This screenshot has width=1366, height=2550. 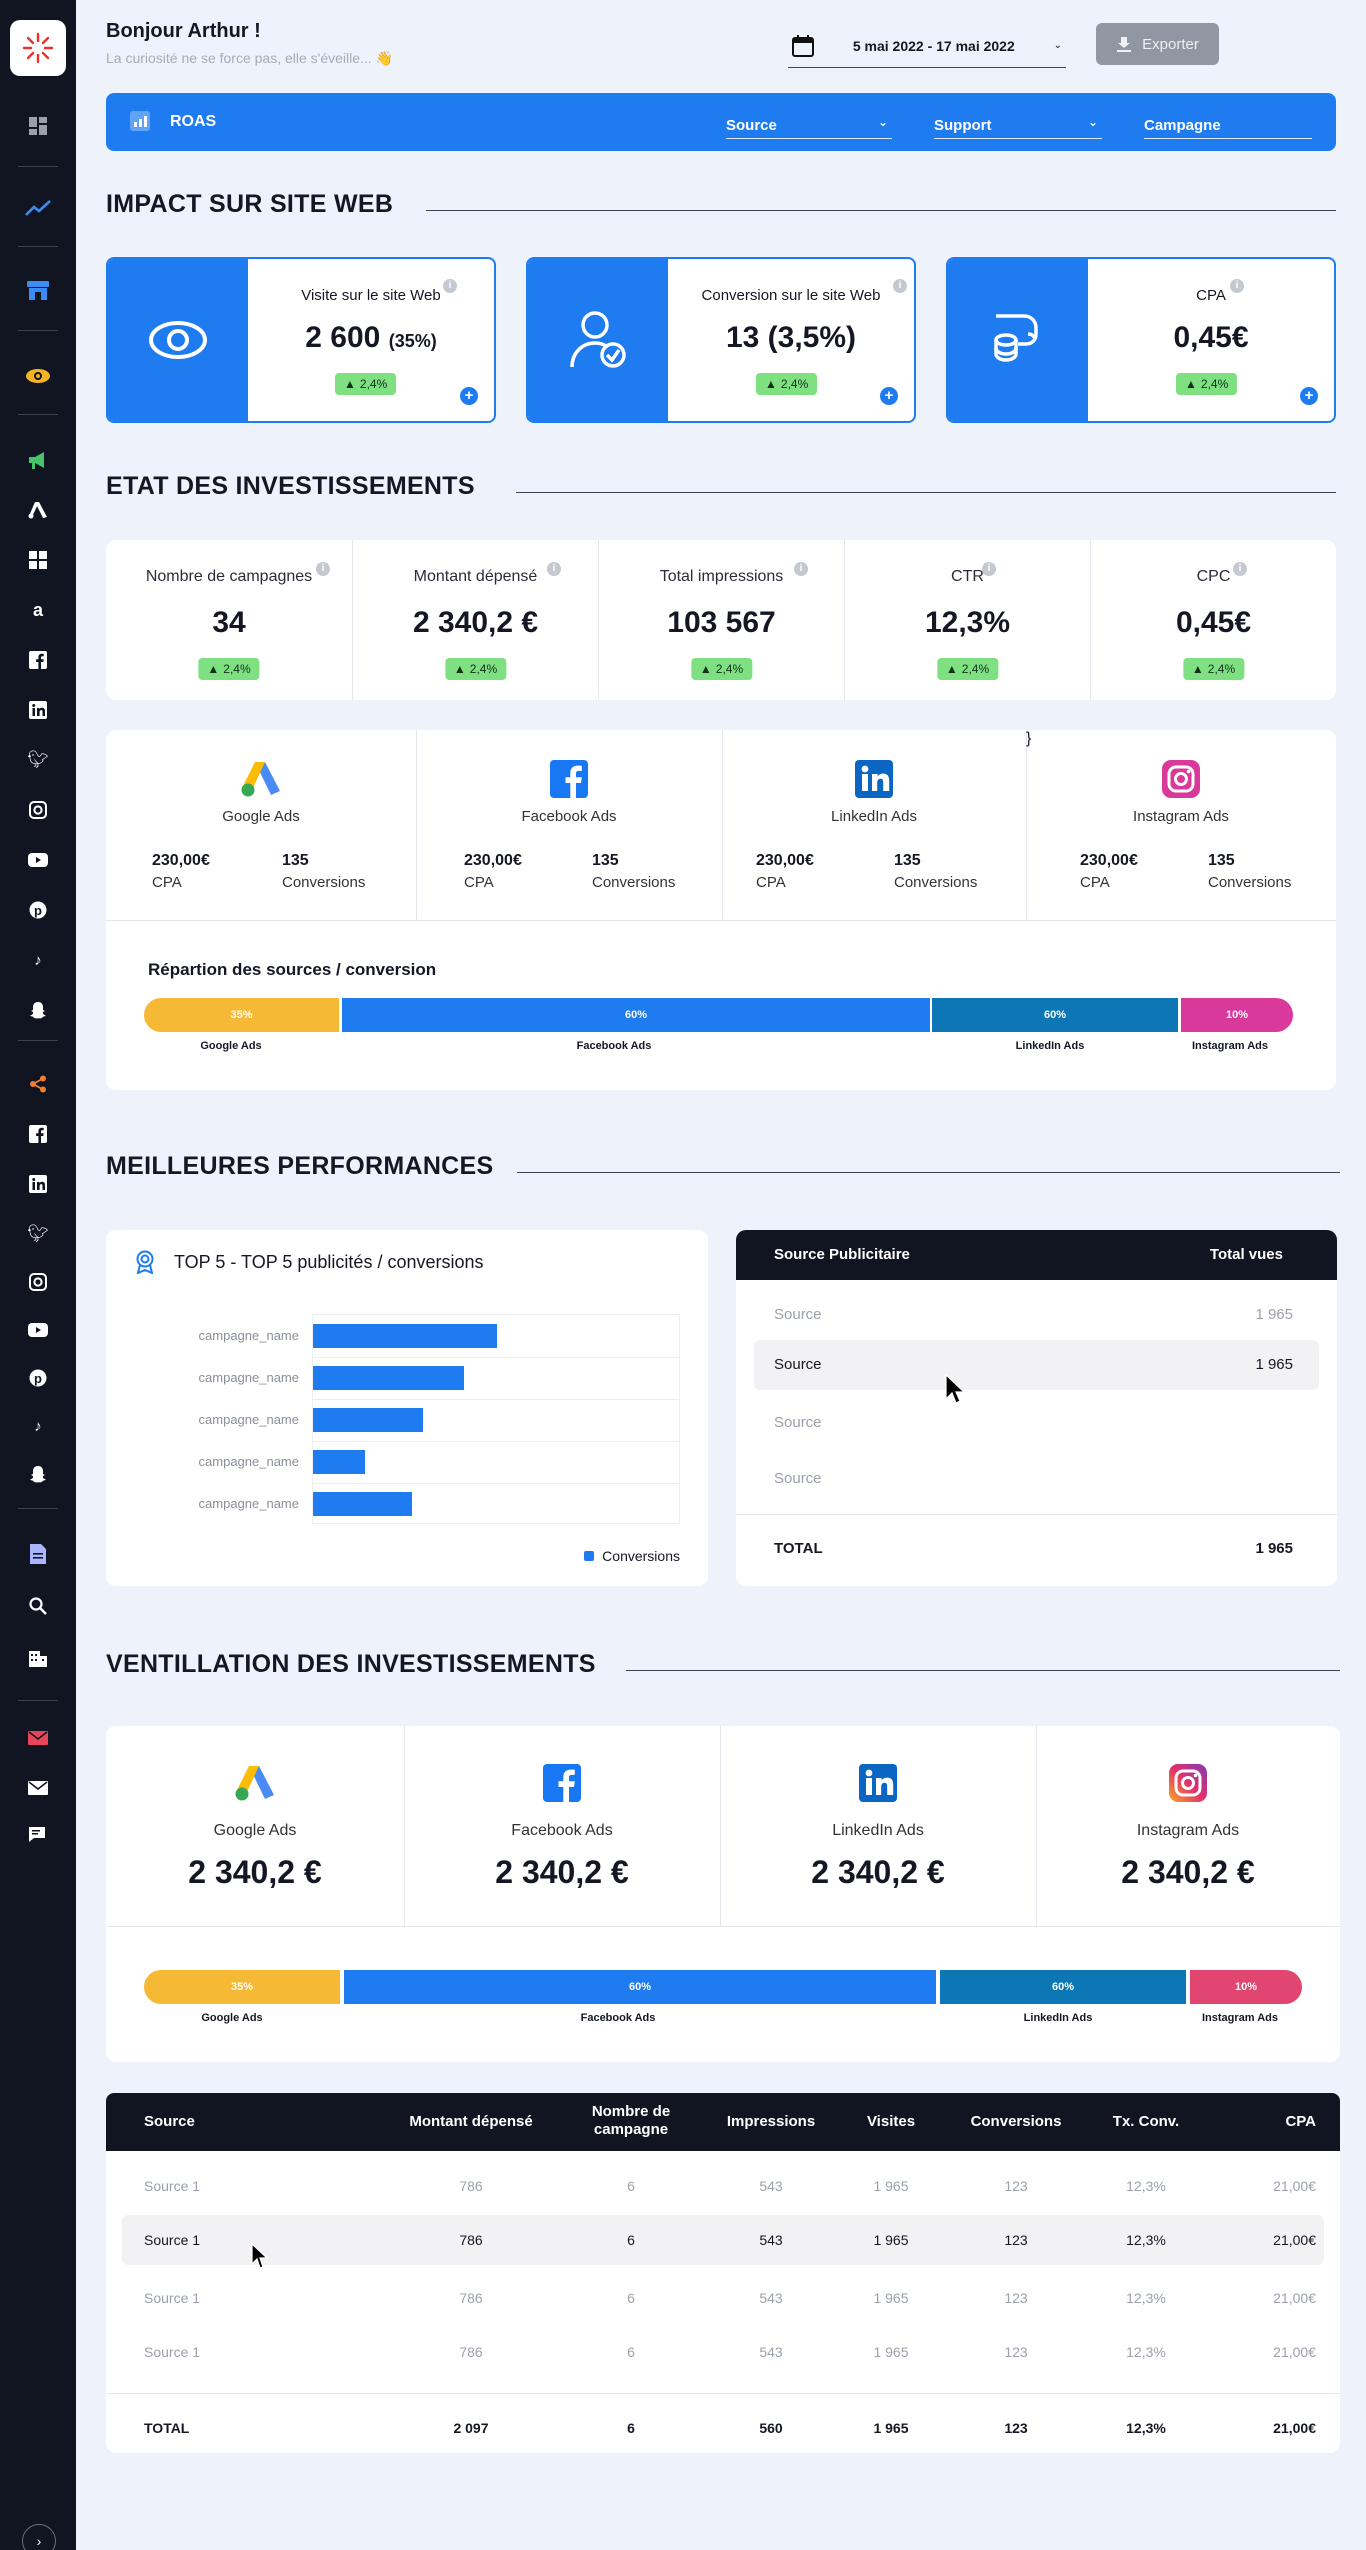 What do you see at coordinates (569, 825) in the screenshot?
I see `source-facebook-ads: Facebook Ads 230,00€ CPA 135 Conversions` at bounding box center [569, 825].